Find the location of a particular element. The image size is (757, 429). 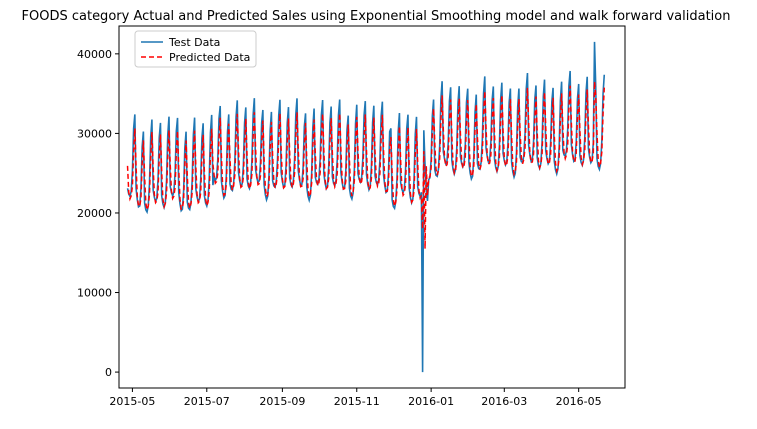

y-tick-label: 30000 is located at coordinates (94, 133).